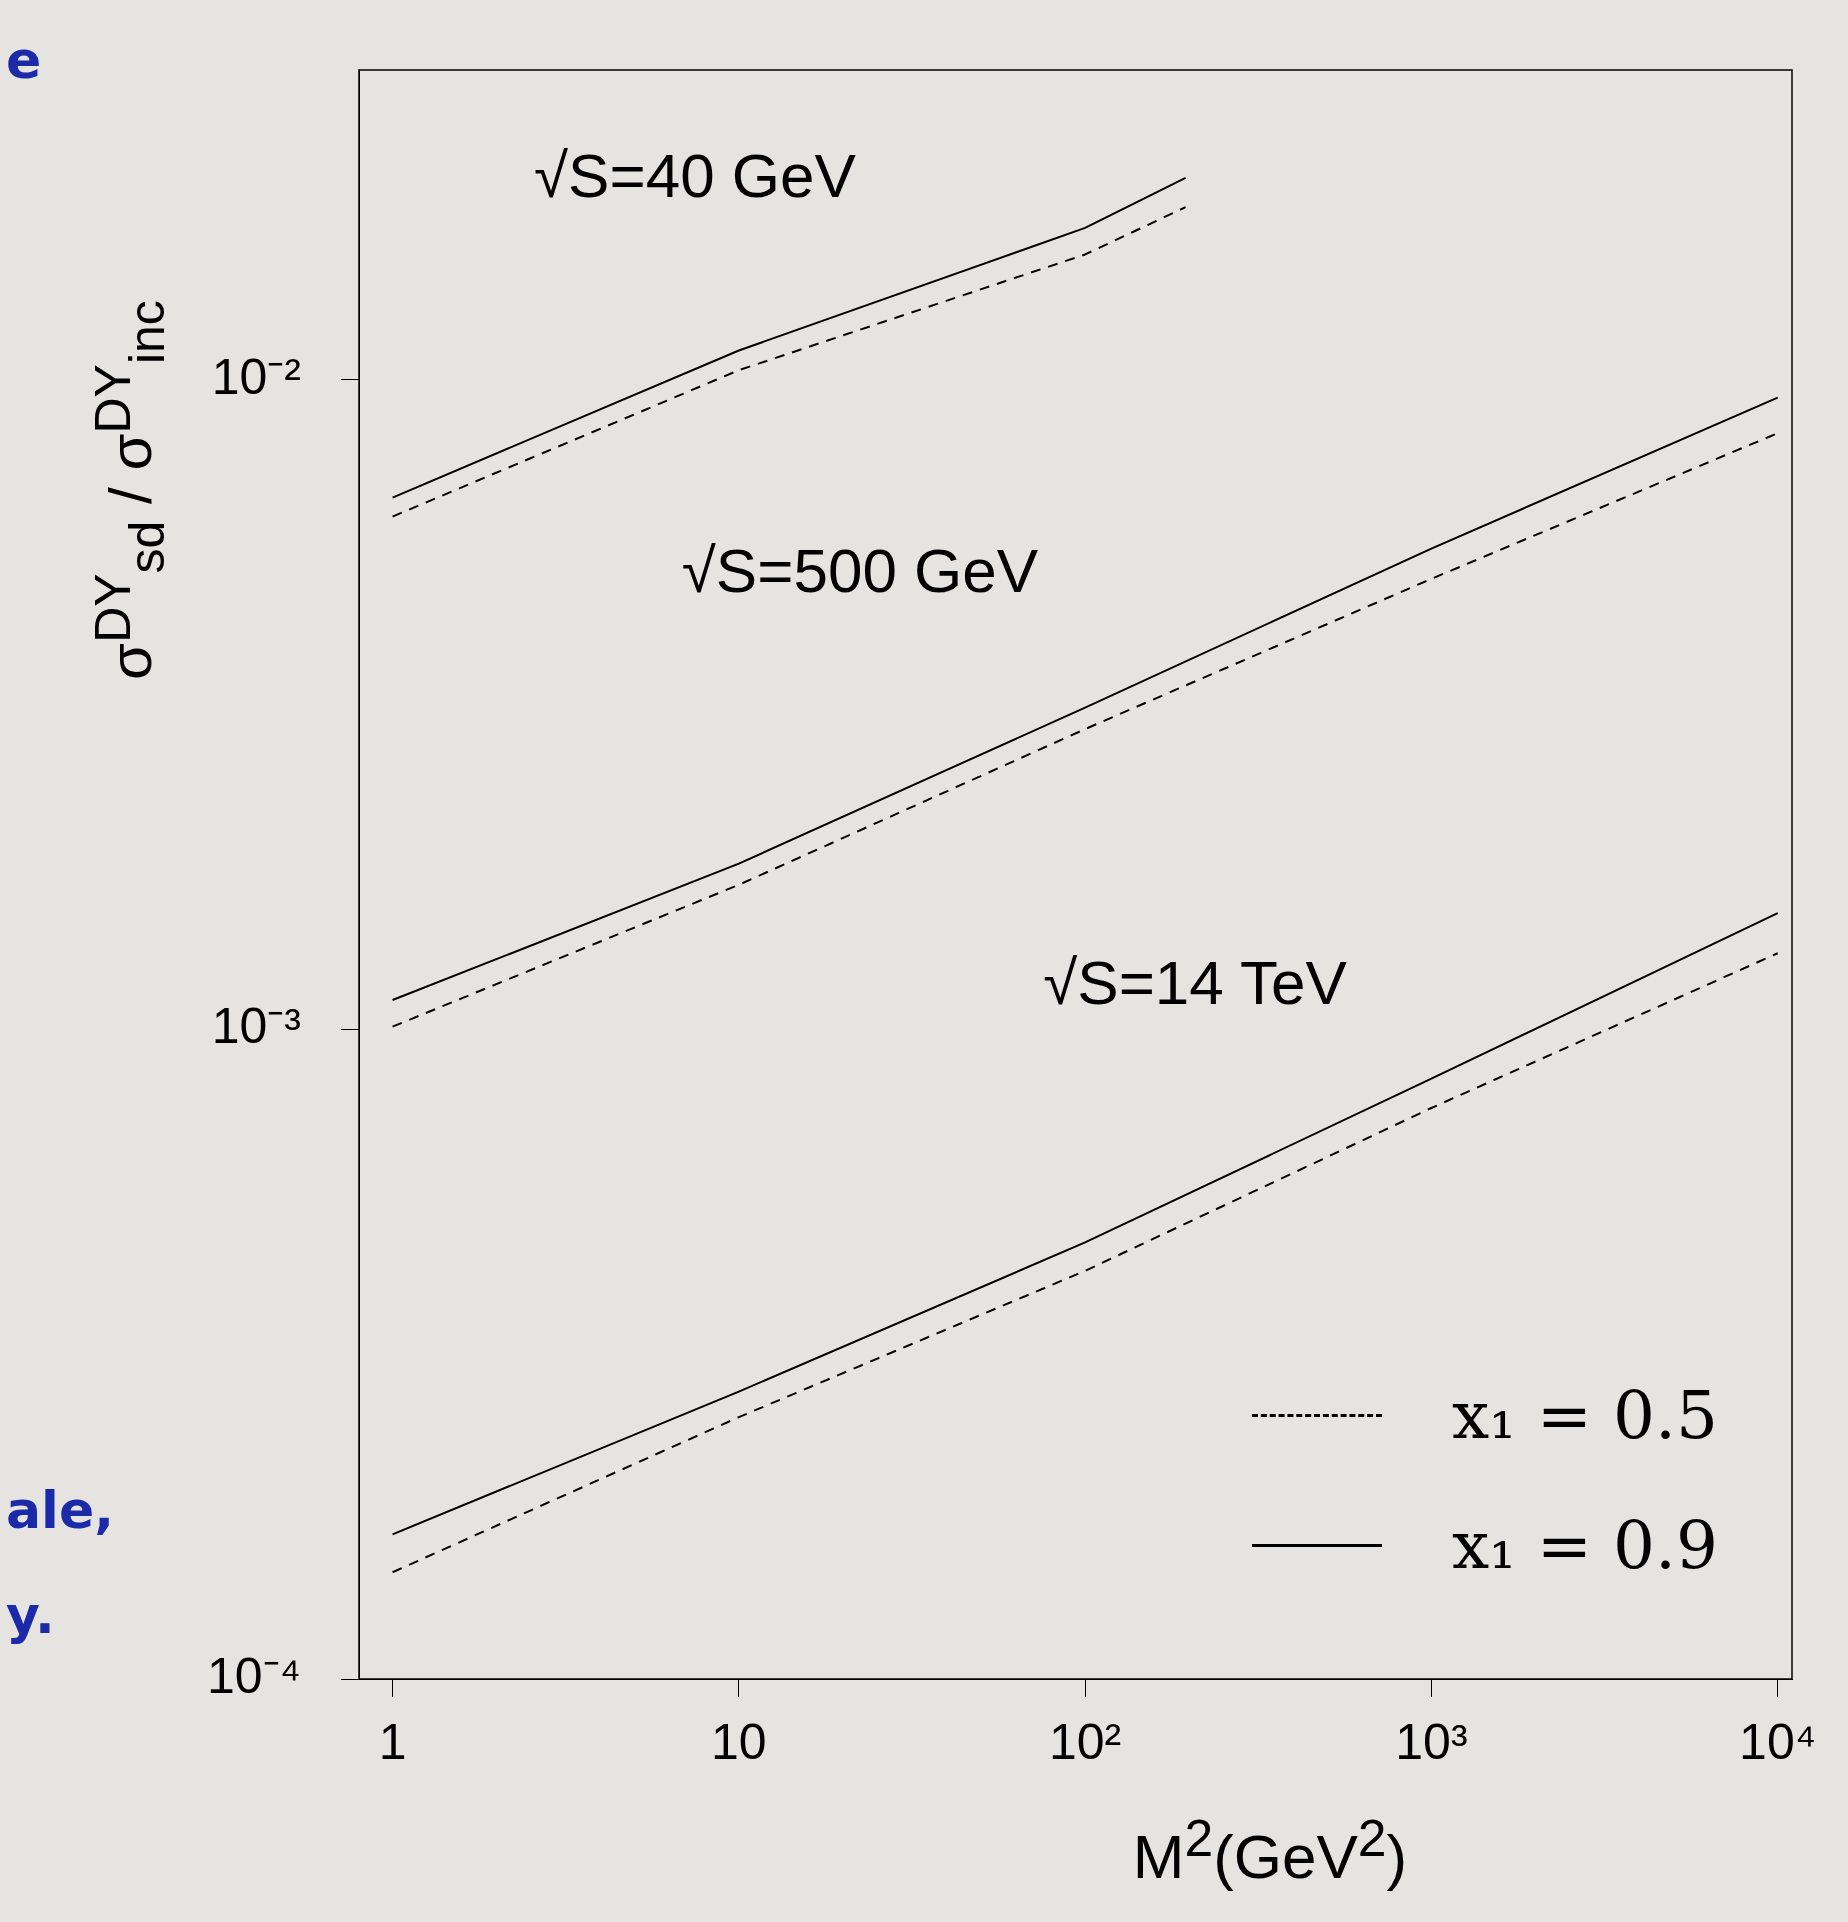 Image resolution: width=1848 pixels, height=1922 pixels. Describe the element at coordinates (24, 60) in the screenshot. I see `text: e` at that location.